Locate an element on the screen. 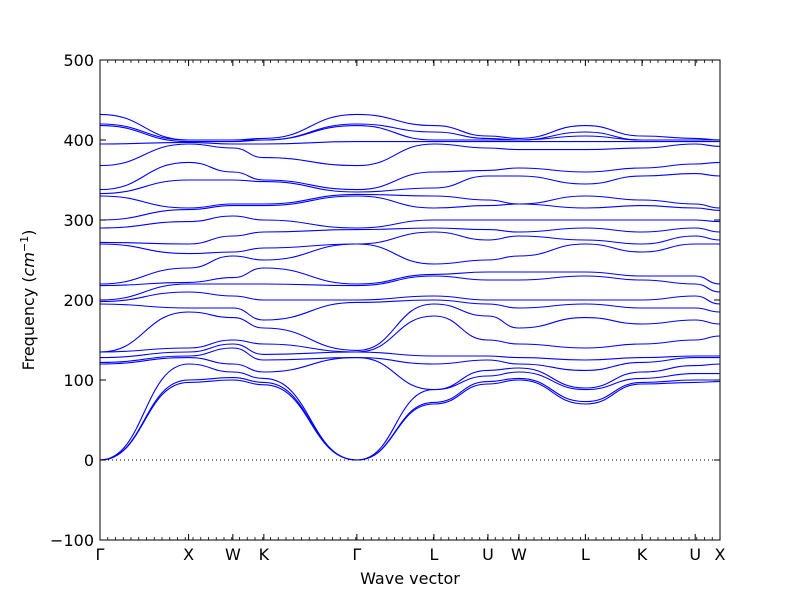 This screenshot has height=600, width=800. y-tick-label: 0 is located at coordinates (89, 460).